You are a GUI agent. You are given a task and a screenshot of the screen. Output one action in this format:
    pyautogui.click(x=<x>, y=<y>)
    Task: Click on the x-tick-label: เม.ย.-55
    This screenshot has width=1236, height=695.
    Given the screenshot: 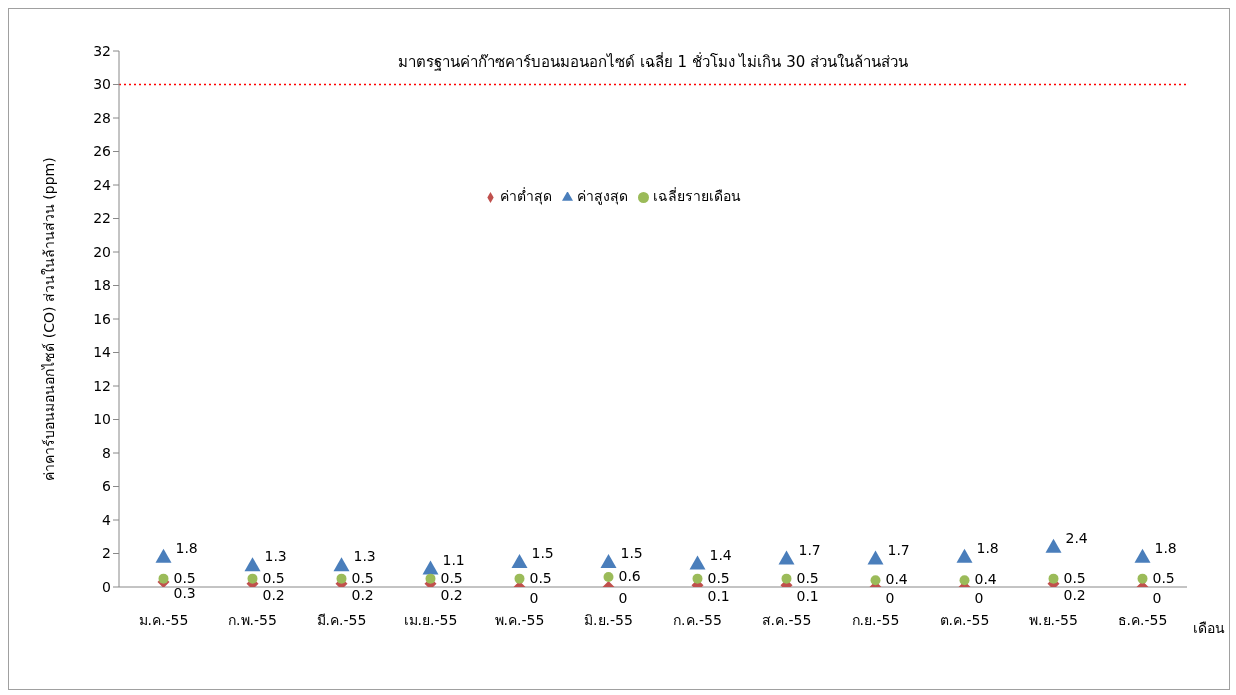 What is the action you would take?
    pyautogui.click(x=430, y=619)
    